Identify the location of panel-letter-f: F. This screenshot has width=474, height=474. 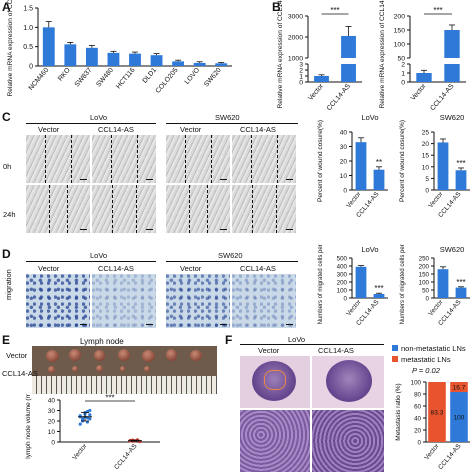
(229, 340).